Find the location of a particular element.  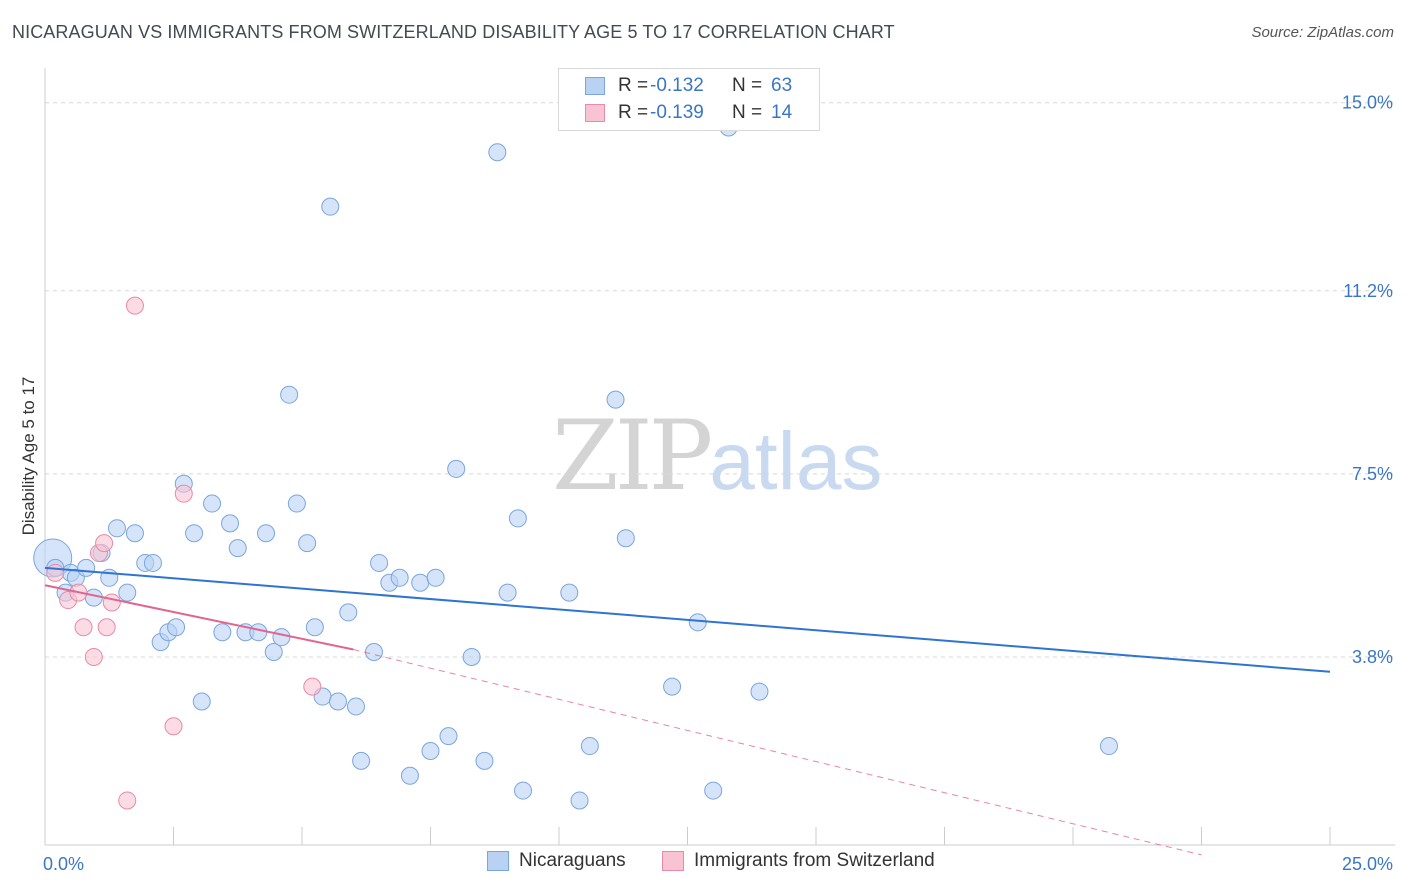

legend-item-switzerland: Immigrants from Switzerland is located at coordinates (798, 861).